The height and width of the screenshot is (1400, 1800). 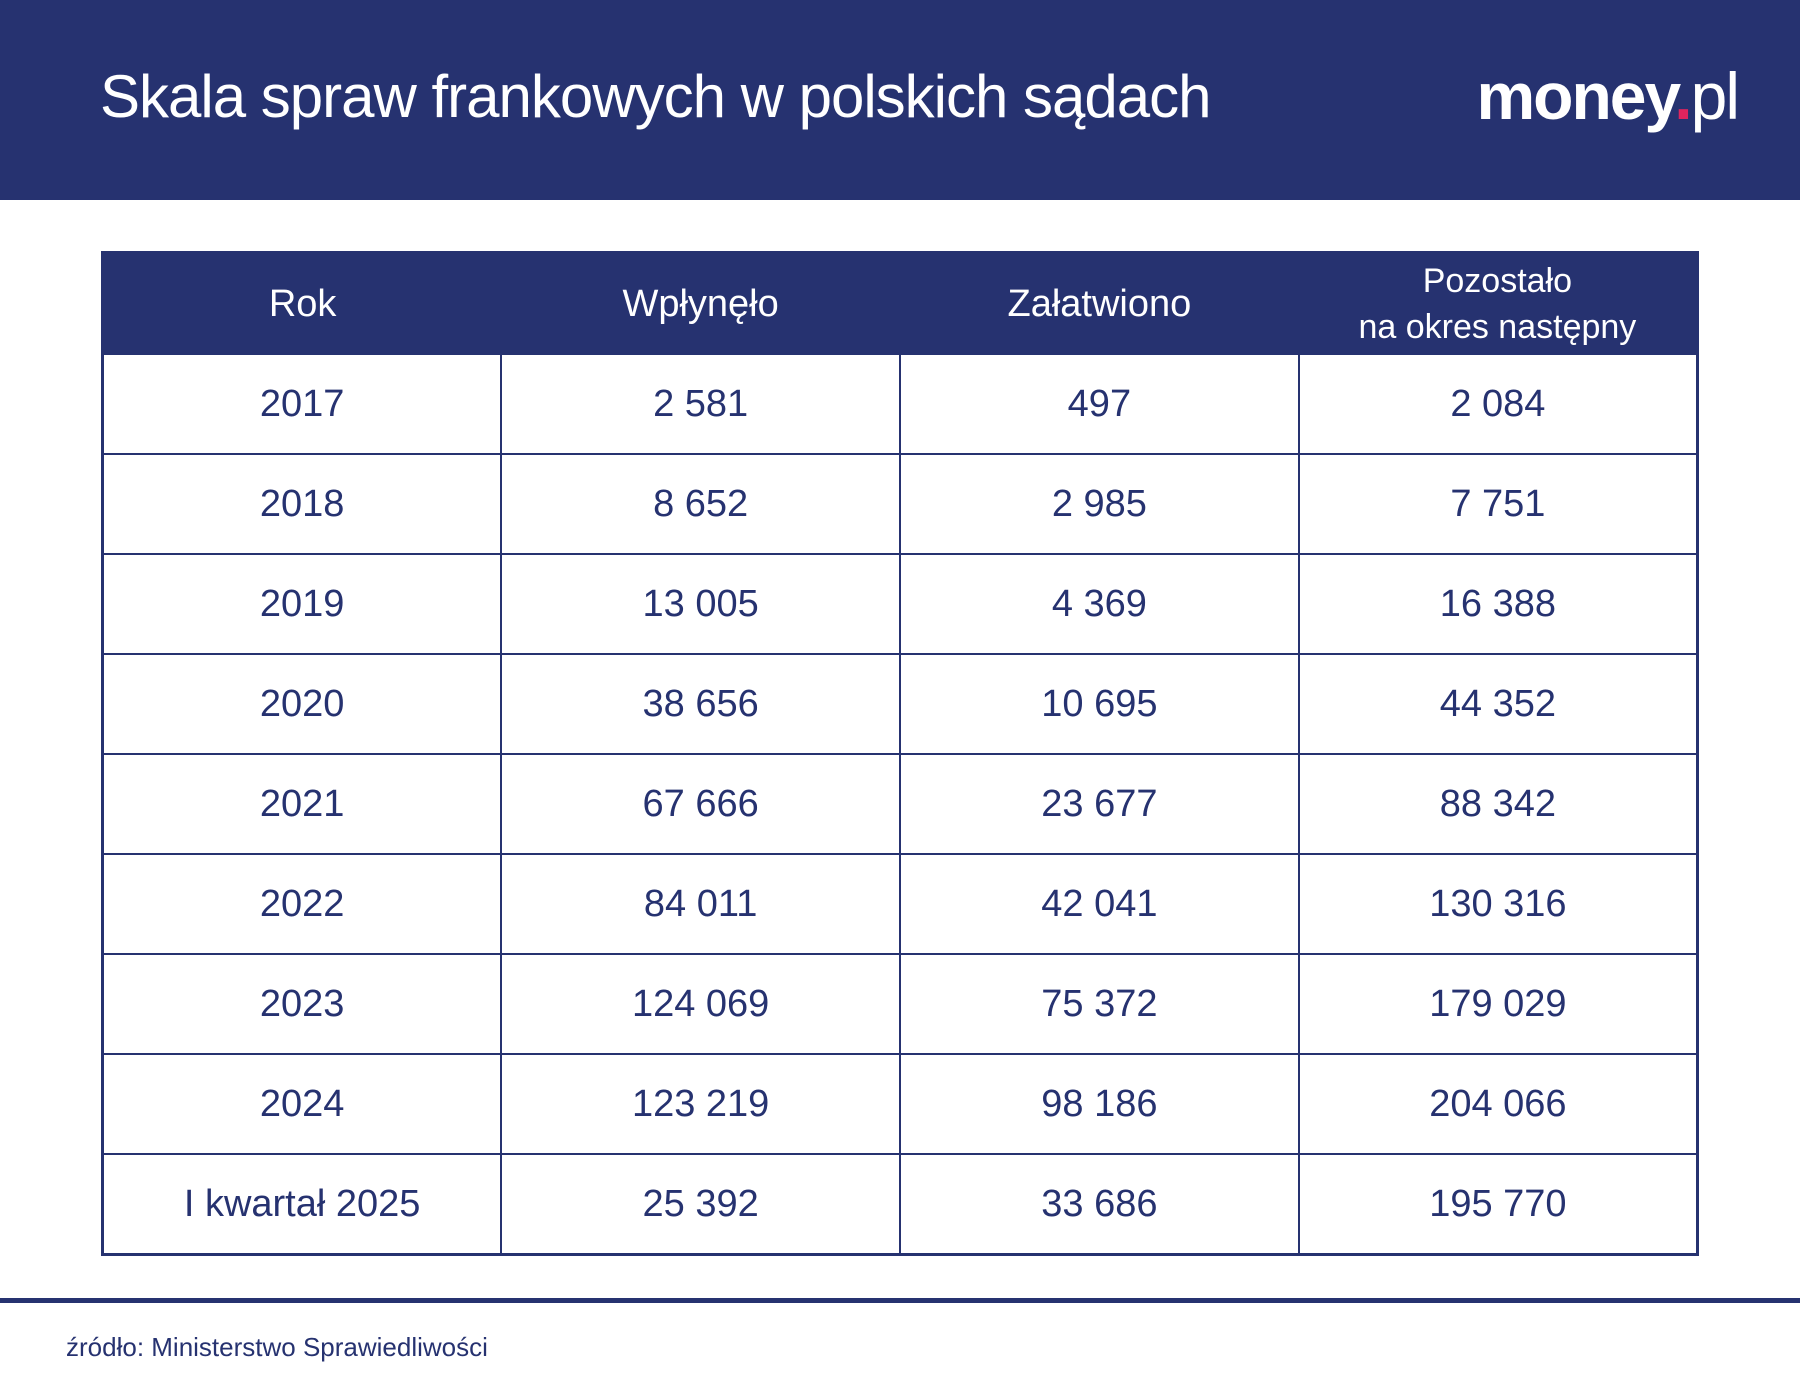 I want to click on page-title: Skala spraw frankowych w polskich sądach, so click(x=656, y=96).